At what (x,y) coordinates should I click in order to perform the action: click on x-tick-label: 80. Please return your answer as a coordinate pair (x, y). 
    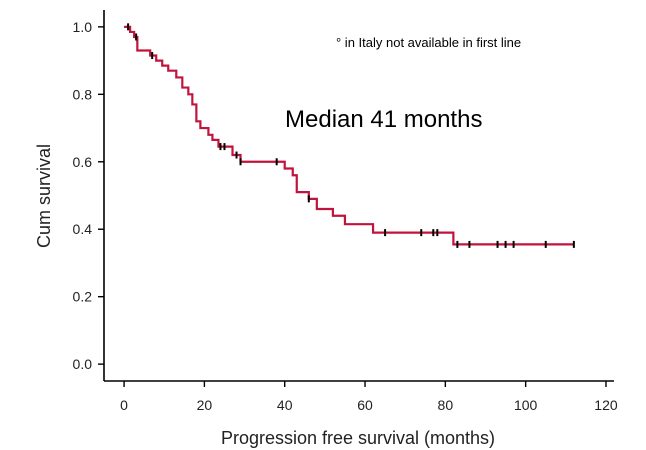
    Looking at the image, I should click on (446, 405).